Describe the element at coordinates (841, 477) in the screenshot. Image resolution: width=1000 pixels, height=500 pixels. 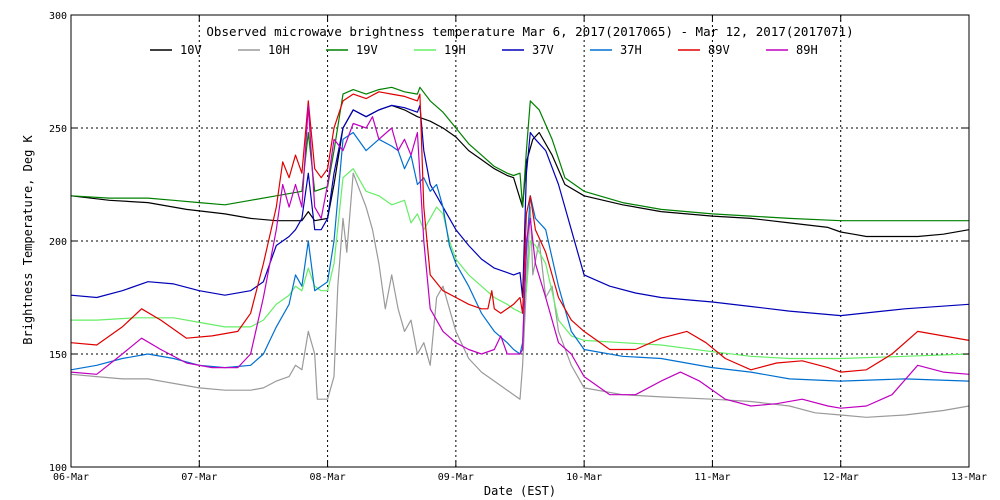
I see `x-tick-label: 12-Mar` at that location.